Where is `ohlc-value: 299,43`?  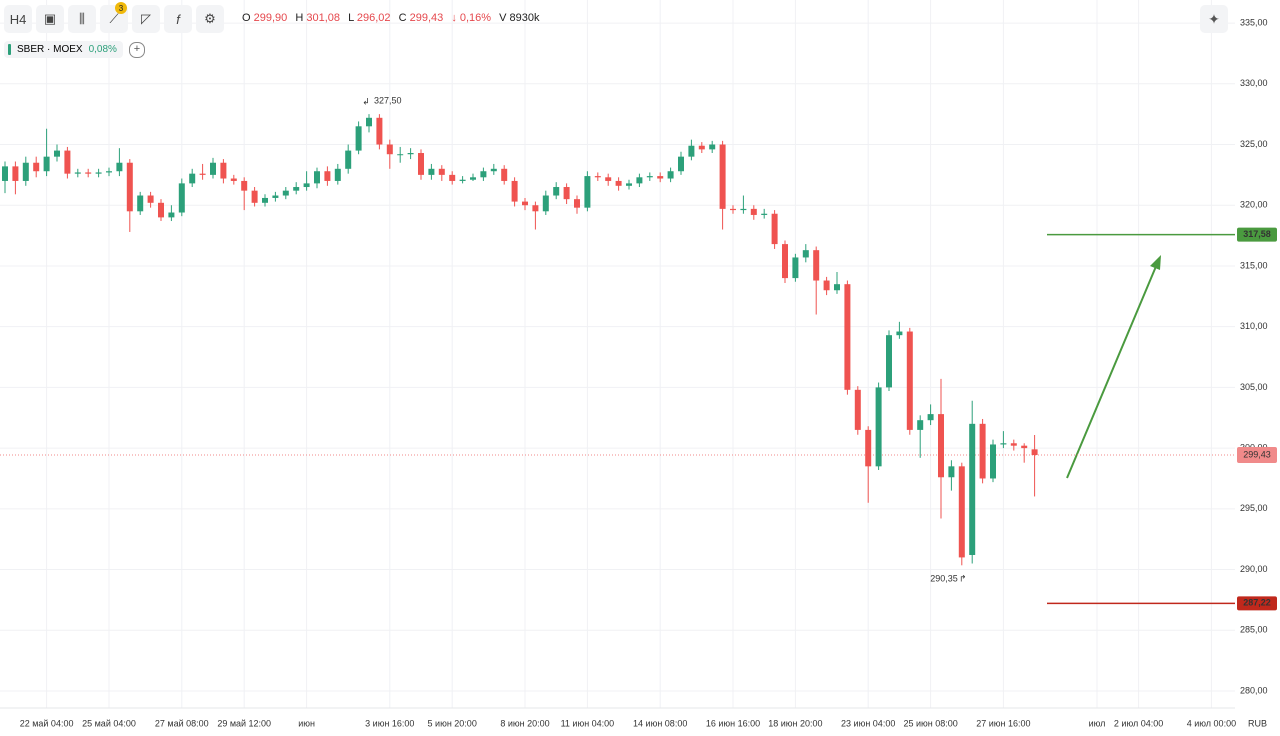
ohlc-value: 299,43 is located at coordinates (426, 18).